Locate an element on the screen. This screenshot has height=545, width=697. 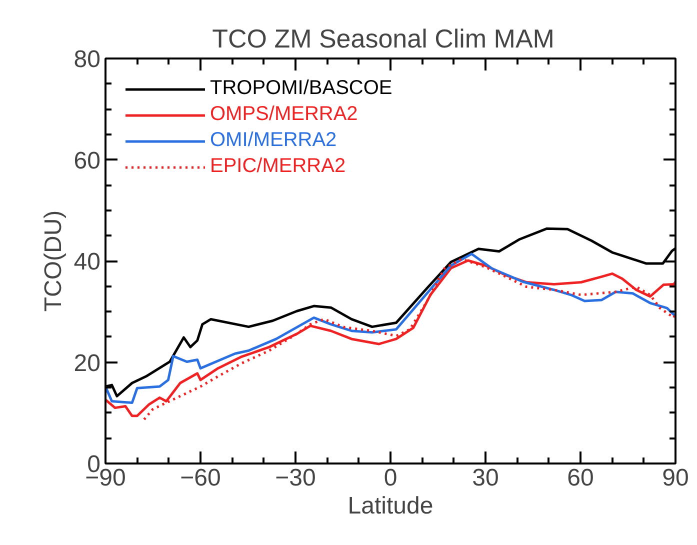
legend-label: EPIC/MERRA2 is located at coordinates (278, 166).